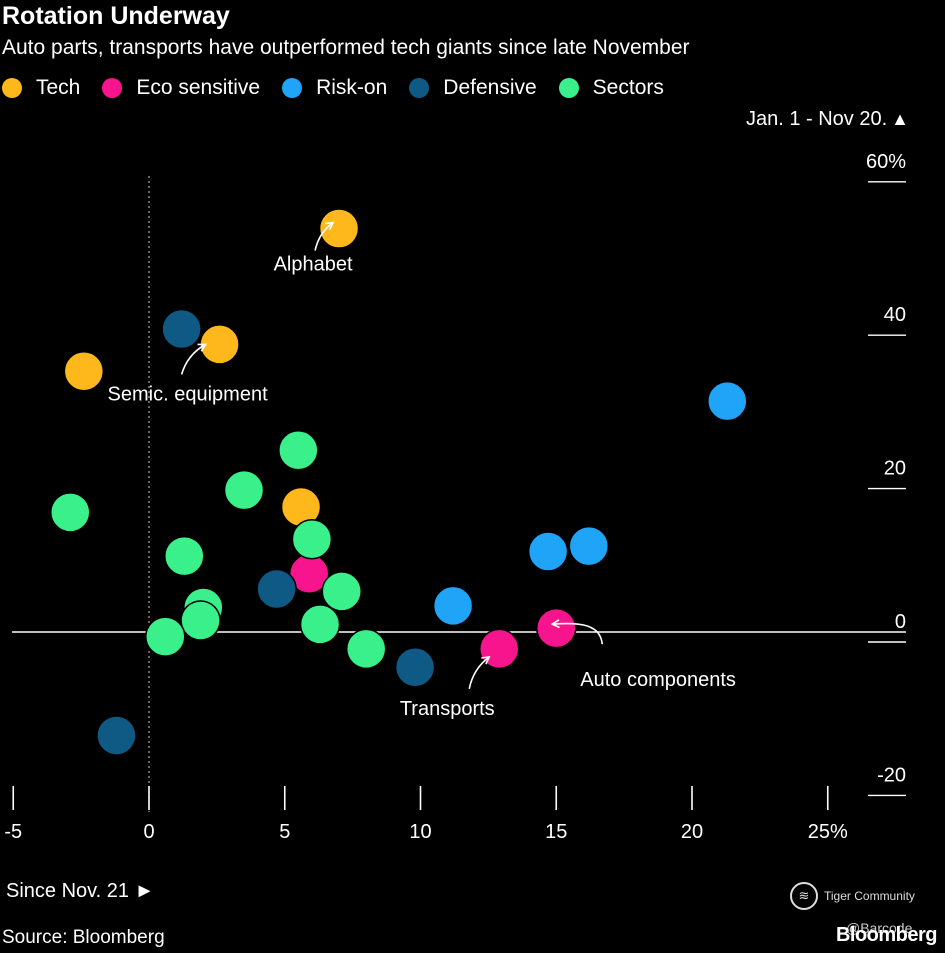 This screenshot has width=945, height=953. Describe the element at coordinates (447, 709) in the screenshot. I see `annotation-label: Transports` at that location.